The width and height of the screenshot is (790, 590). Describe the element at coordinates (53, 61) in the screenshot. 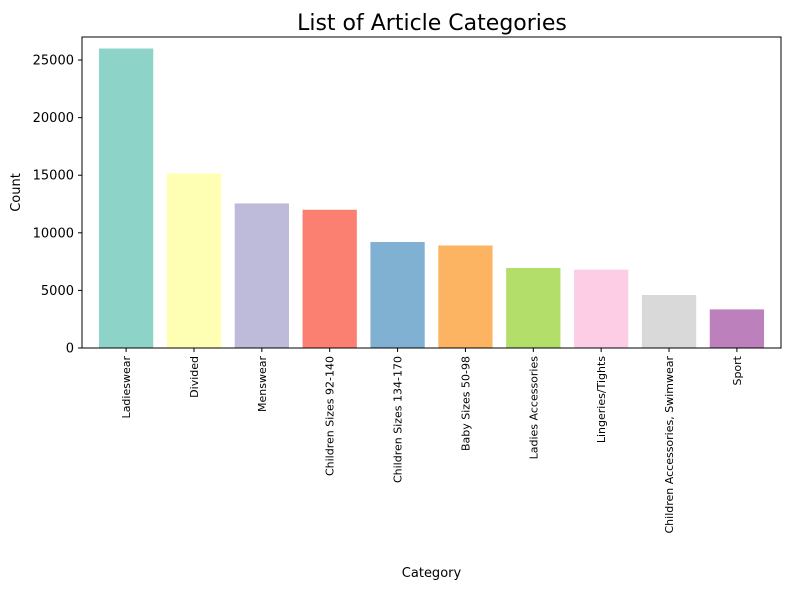

I see `y-tick-label-5: 25000` at that location.